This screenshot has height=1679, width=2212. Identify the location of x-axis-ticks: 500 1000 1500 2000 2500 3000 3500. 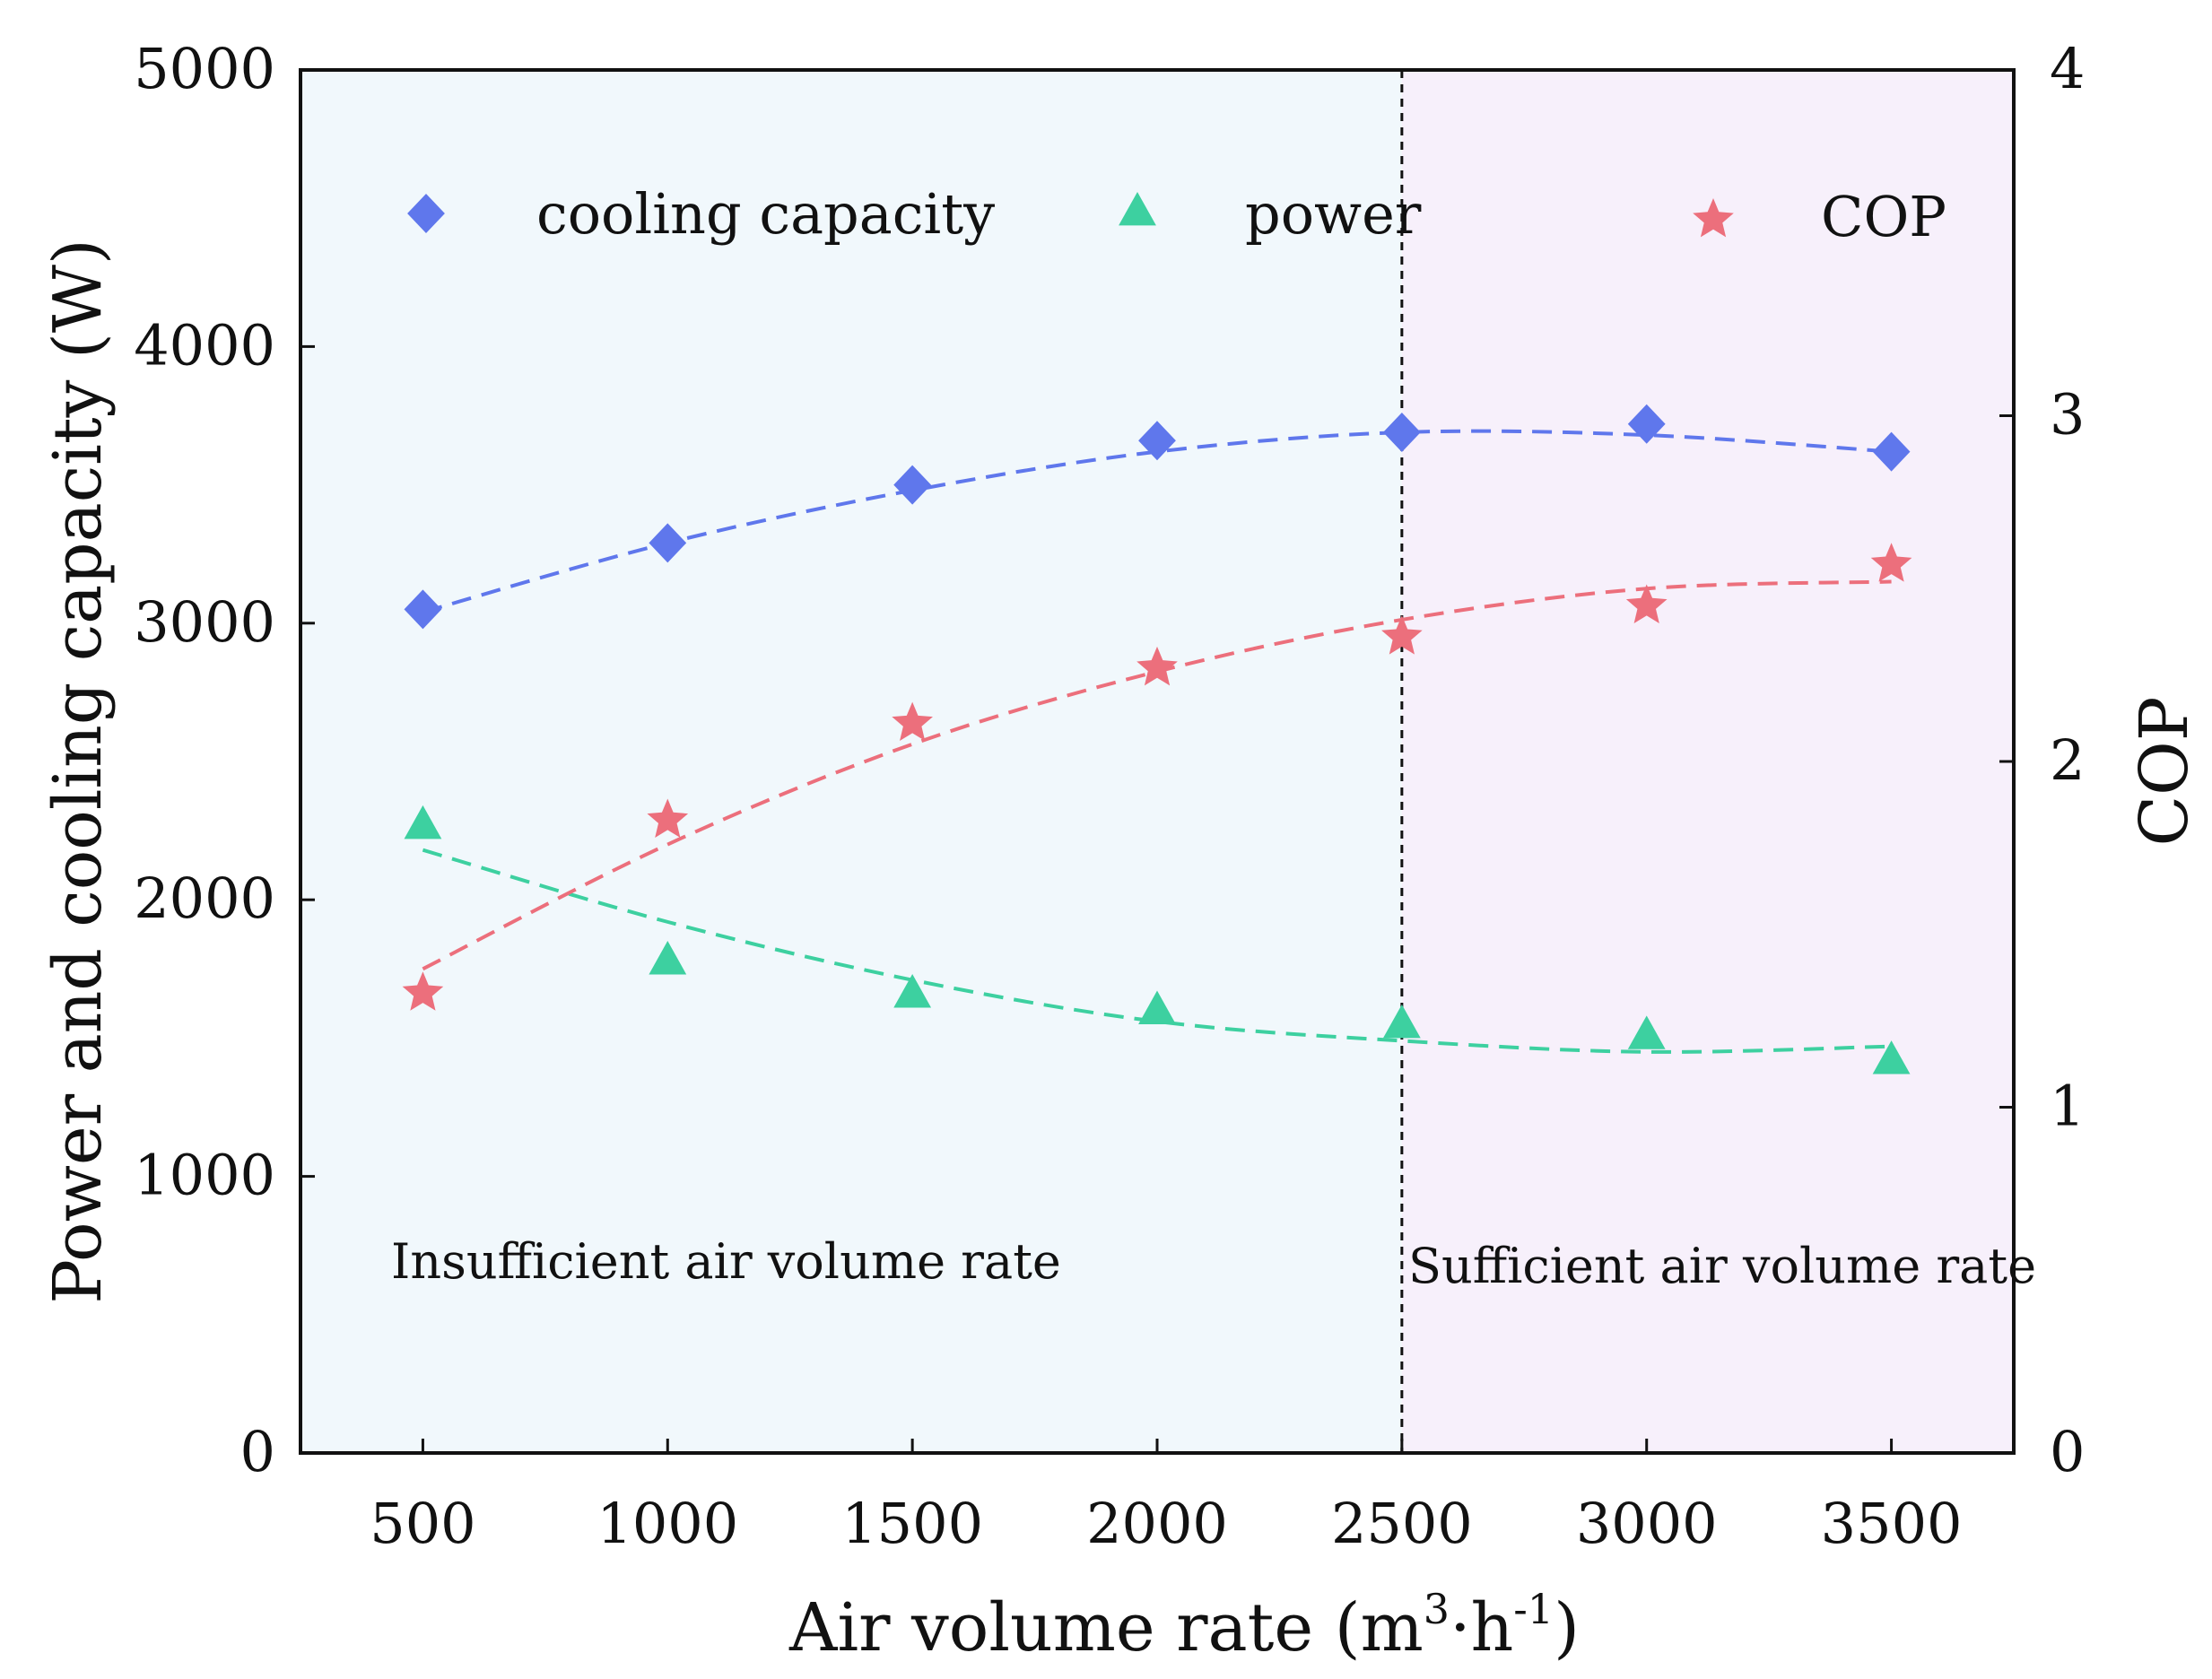
(1166, 1497).